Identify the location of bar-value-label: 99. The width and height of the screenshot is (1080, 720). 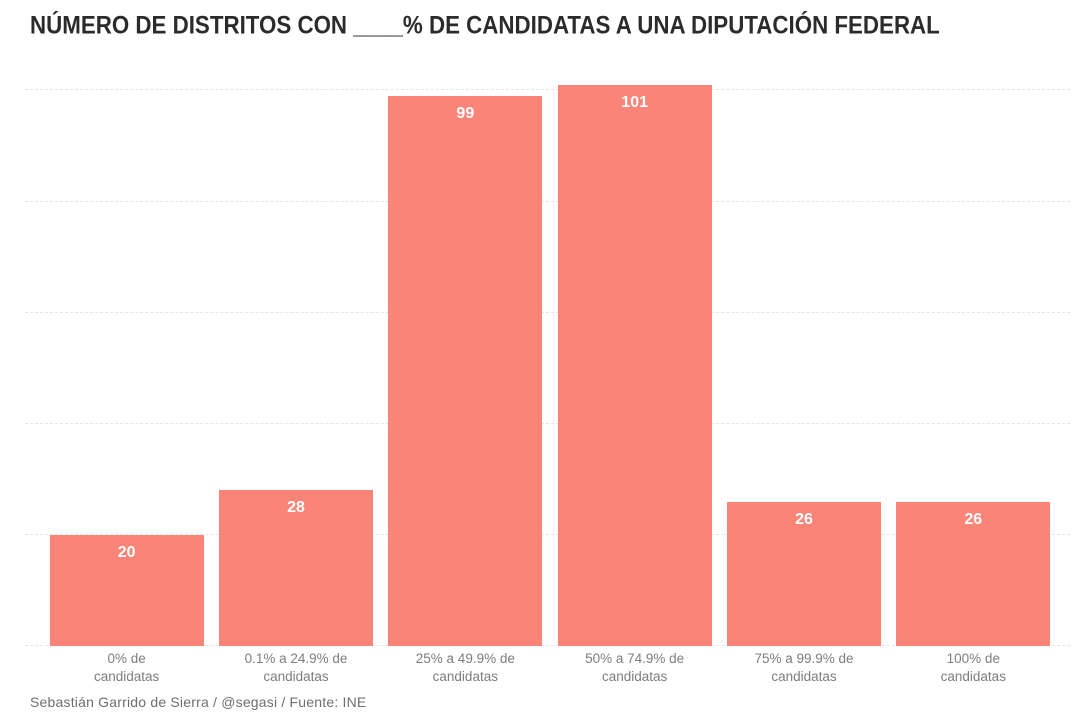
(465, 113).